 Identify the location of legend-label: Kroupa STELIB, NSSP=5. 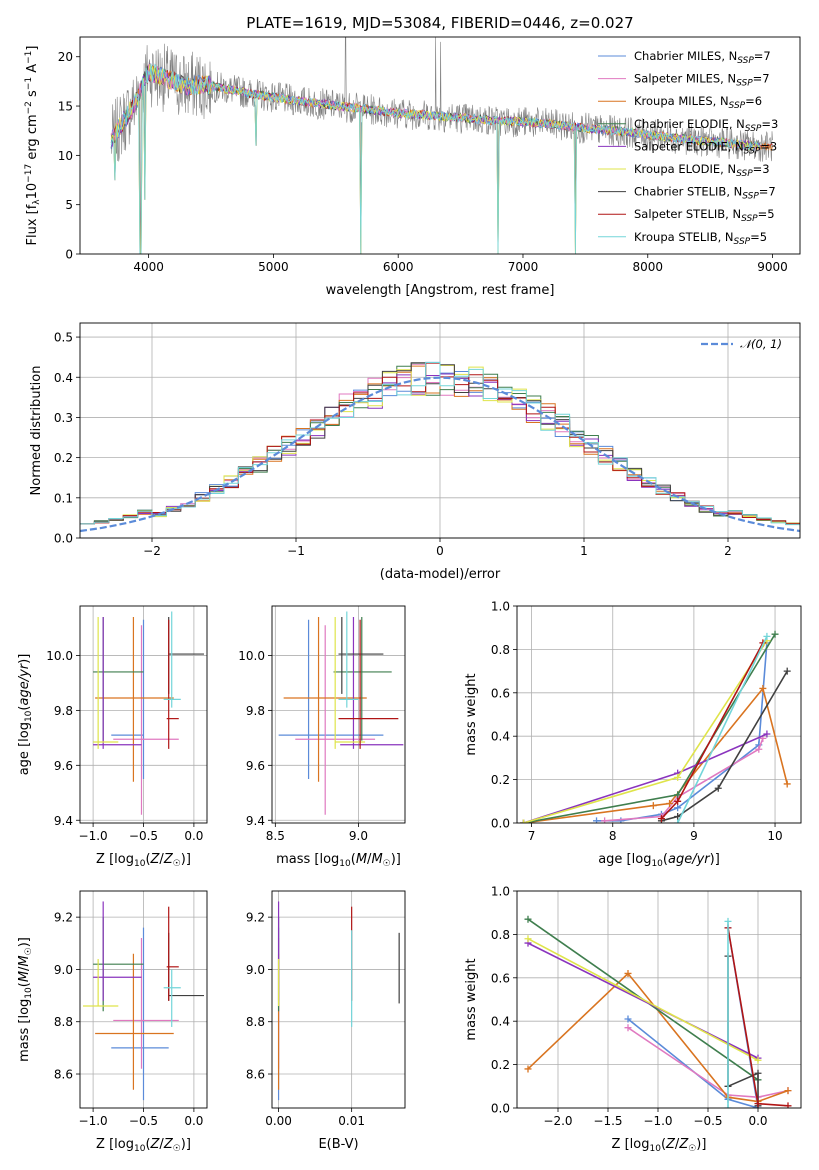
(700, 238).